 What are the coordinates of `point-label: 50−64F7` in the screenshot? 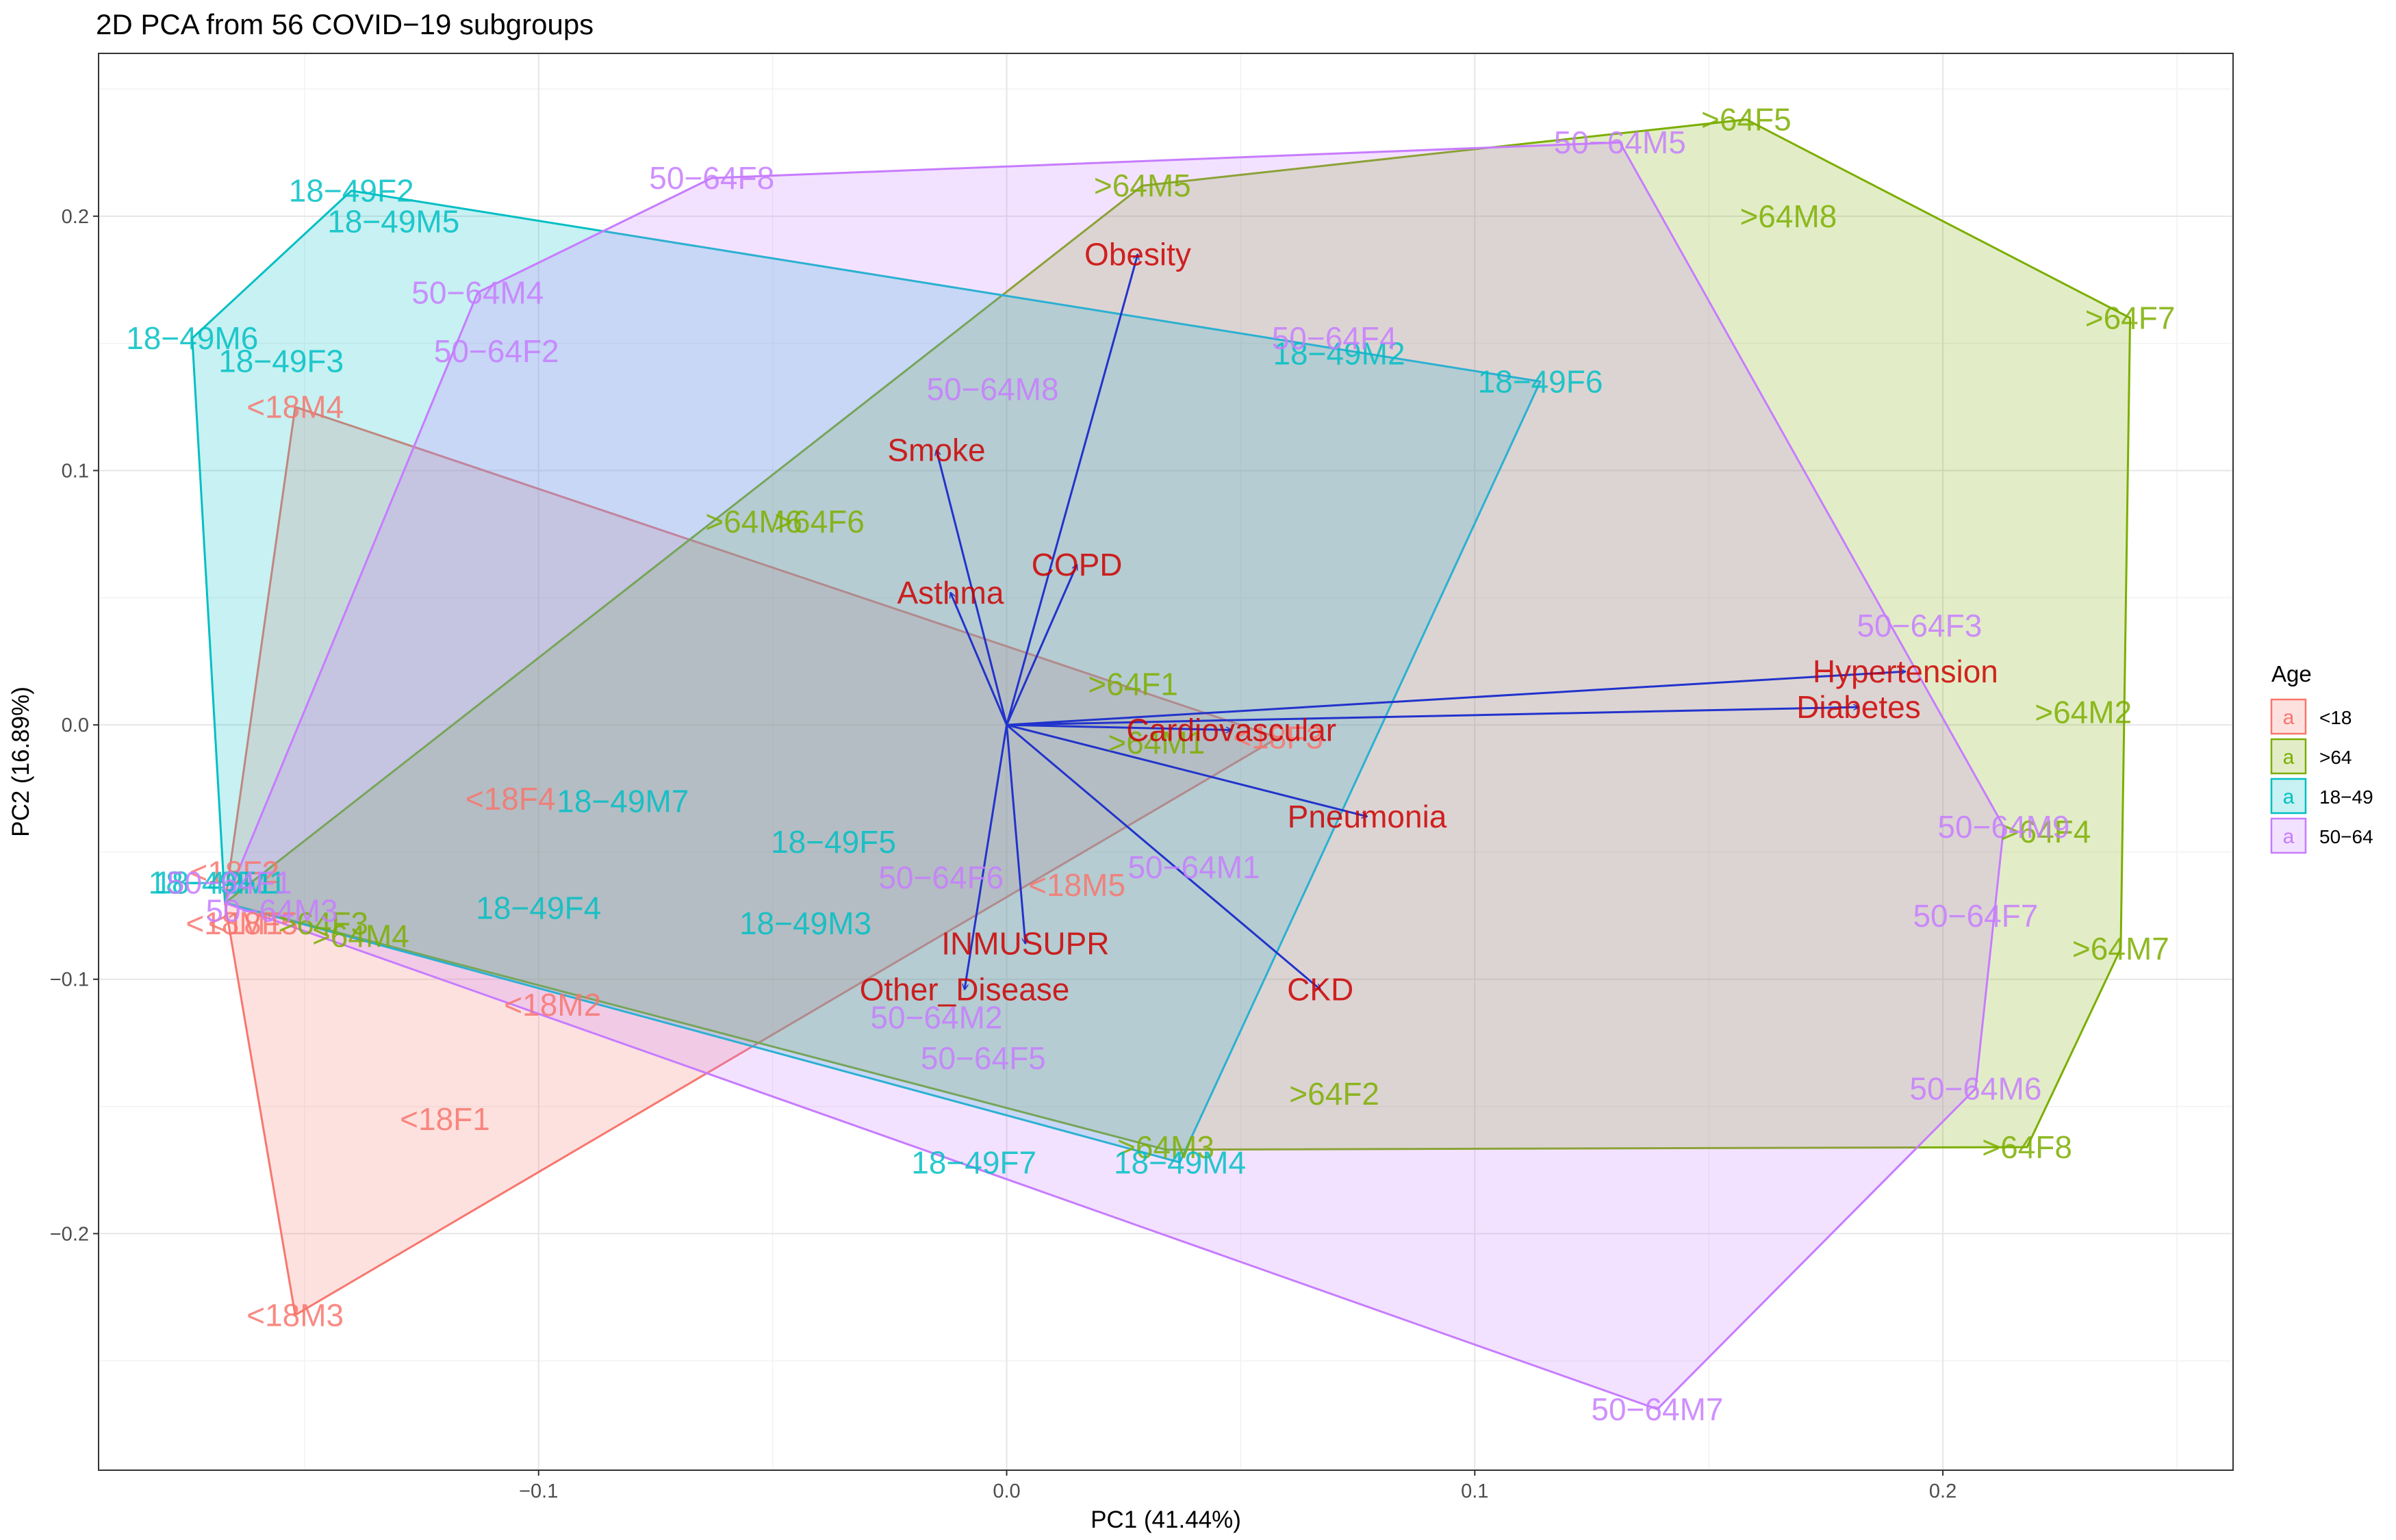 It's located at (1975, 916).